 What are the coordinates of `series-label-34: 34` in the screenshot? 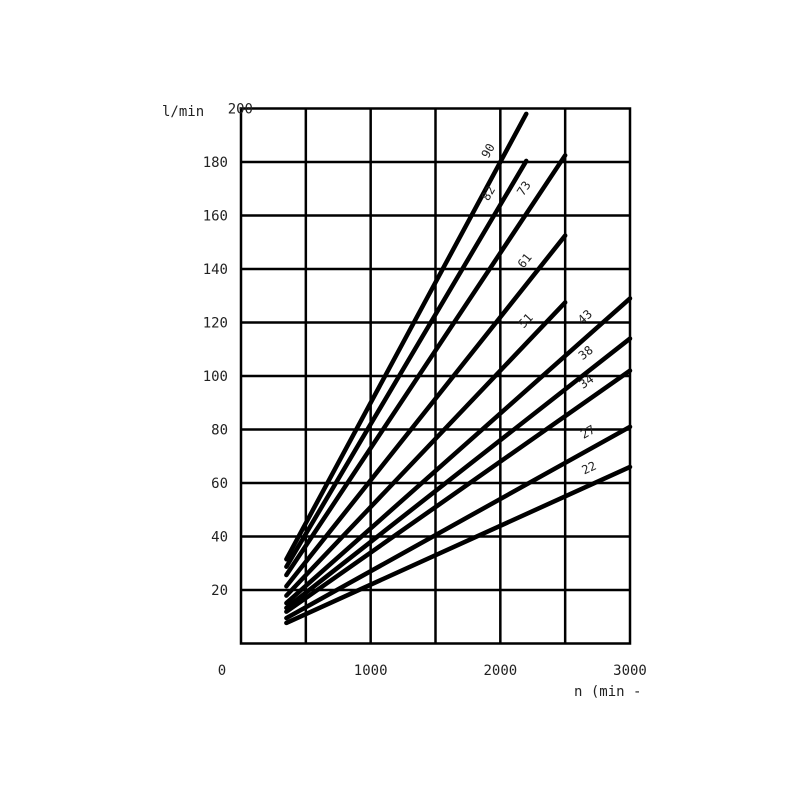 It's located at (587, 382).